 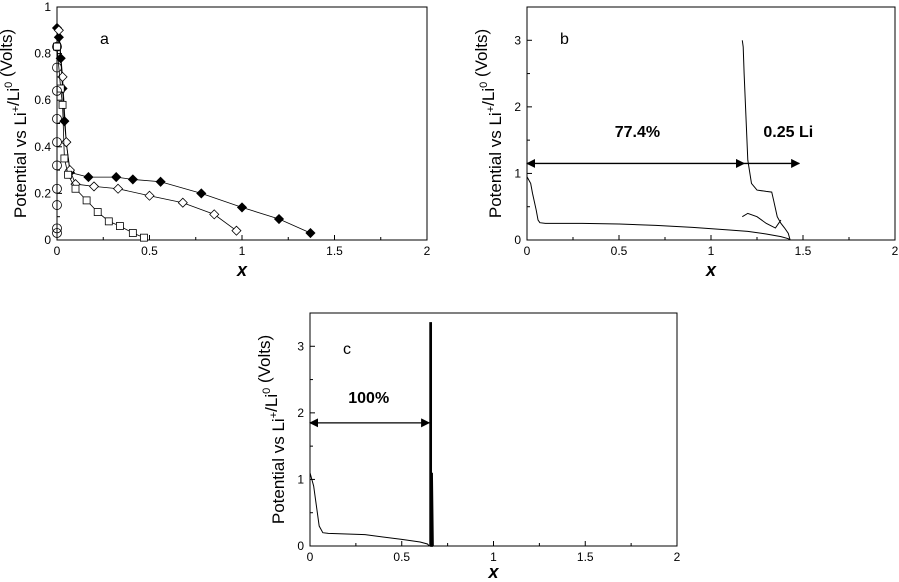 What do you see at coordinates (42, 100) in the screenshot?
I see `y-tick-label: 0.6` at bounding box center [42, 100].